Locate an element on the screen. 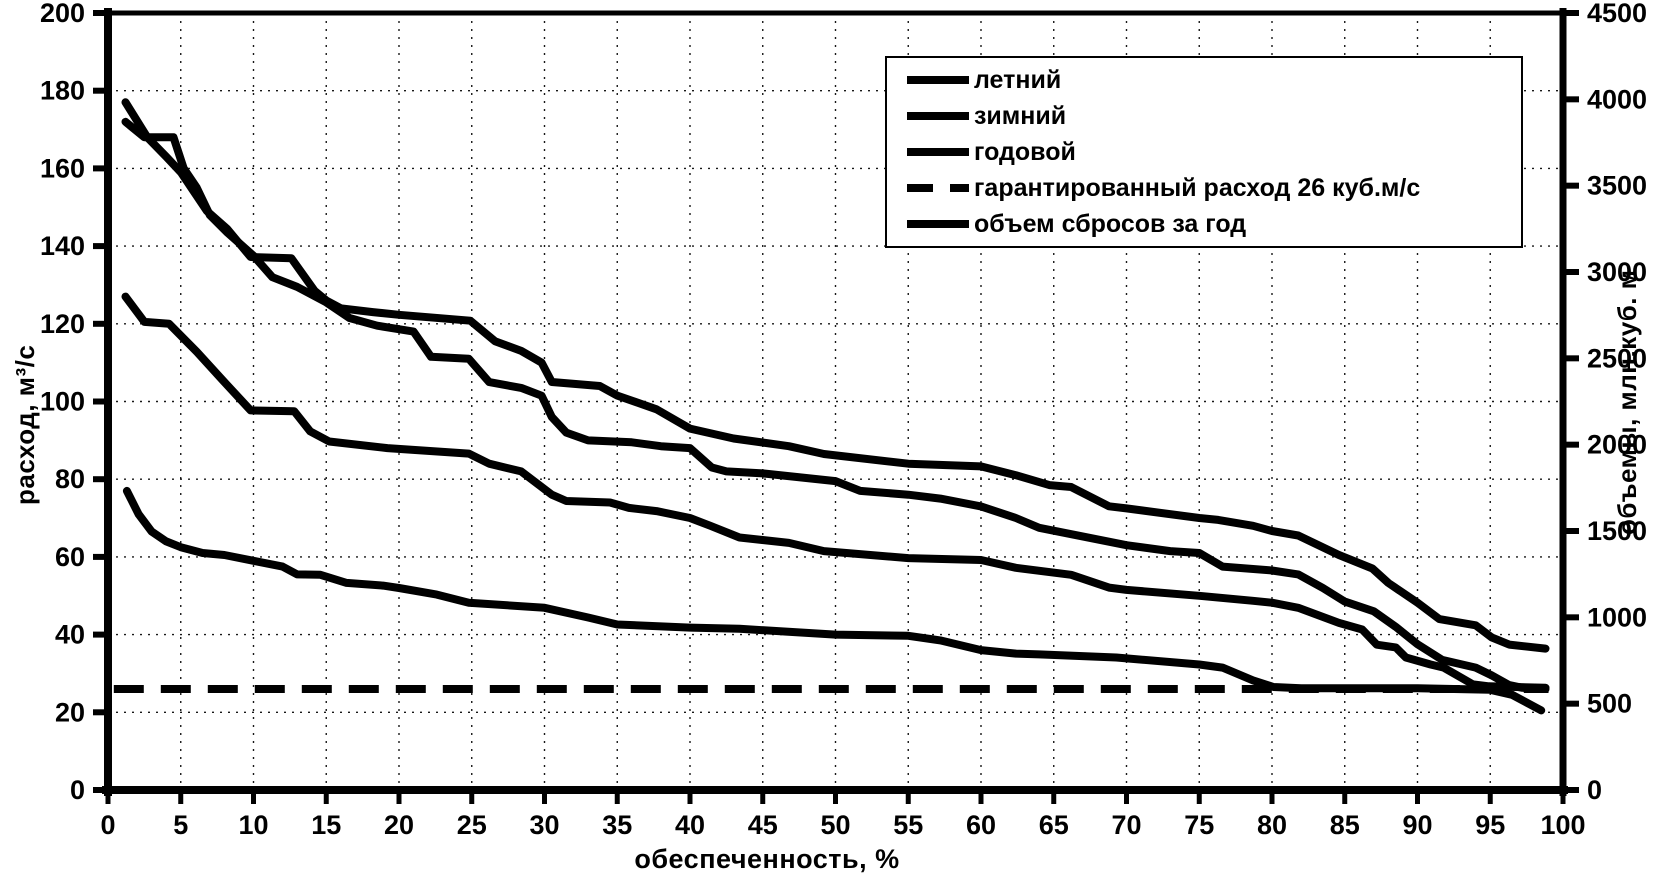 This screenshot has width=1654, height=884. y-left-tick-label: 80 is located at coordinates (70, 479).